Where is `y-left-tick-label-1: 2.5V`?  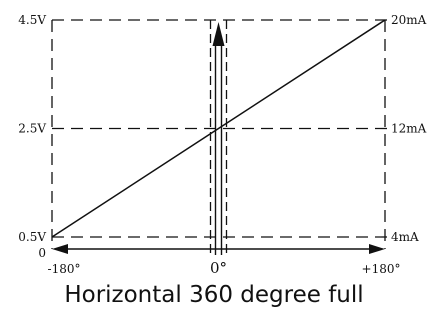 y-left-tick-label-1: 2.5V is located at coordinates (32, 129).